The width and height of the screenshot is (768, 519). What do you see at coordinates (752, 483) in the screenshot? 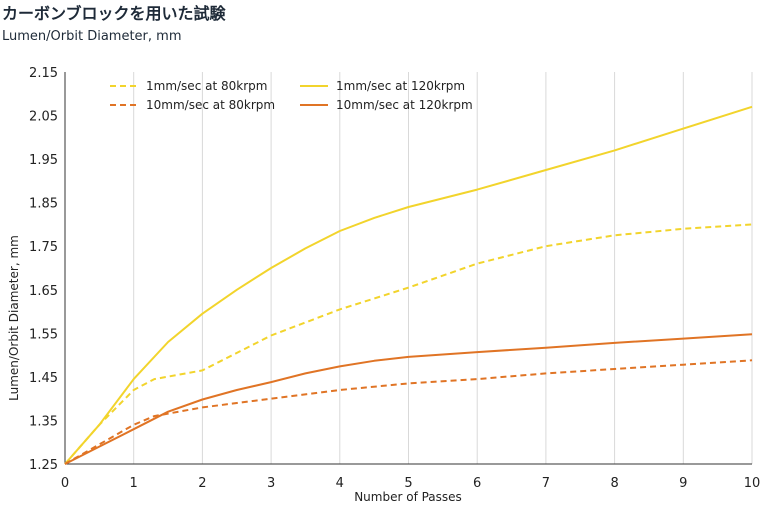
I see `x-tick-label: 10` at bounding box center [752, 483].